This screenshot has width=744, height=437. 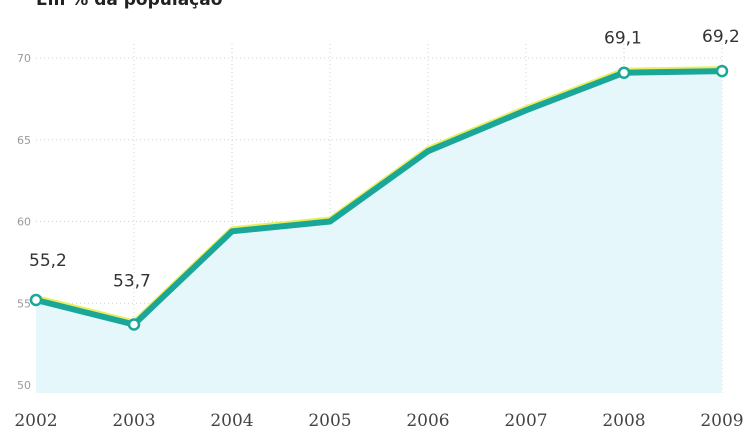 I want to click on y-tick-label: 50, so click(x=24, y=385).